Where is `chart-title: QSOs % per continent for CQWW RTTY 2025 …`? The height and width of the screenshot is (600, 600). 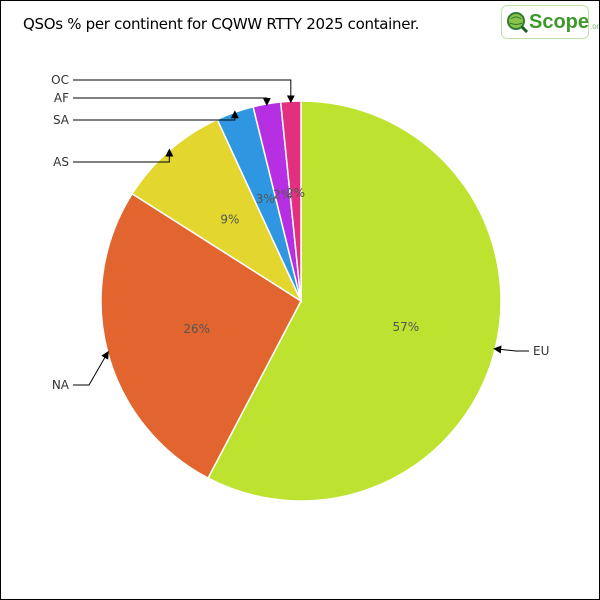
chart-title: QSOs % per continent for CQWW RTTY 2025 … is located at coordinates (221, 24).